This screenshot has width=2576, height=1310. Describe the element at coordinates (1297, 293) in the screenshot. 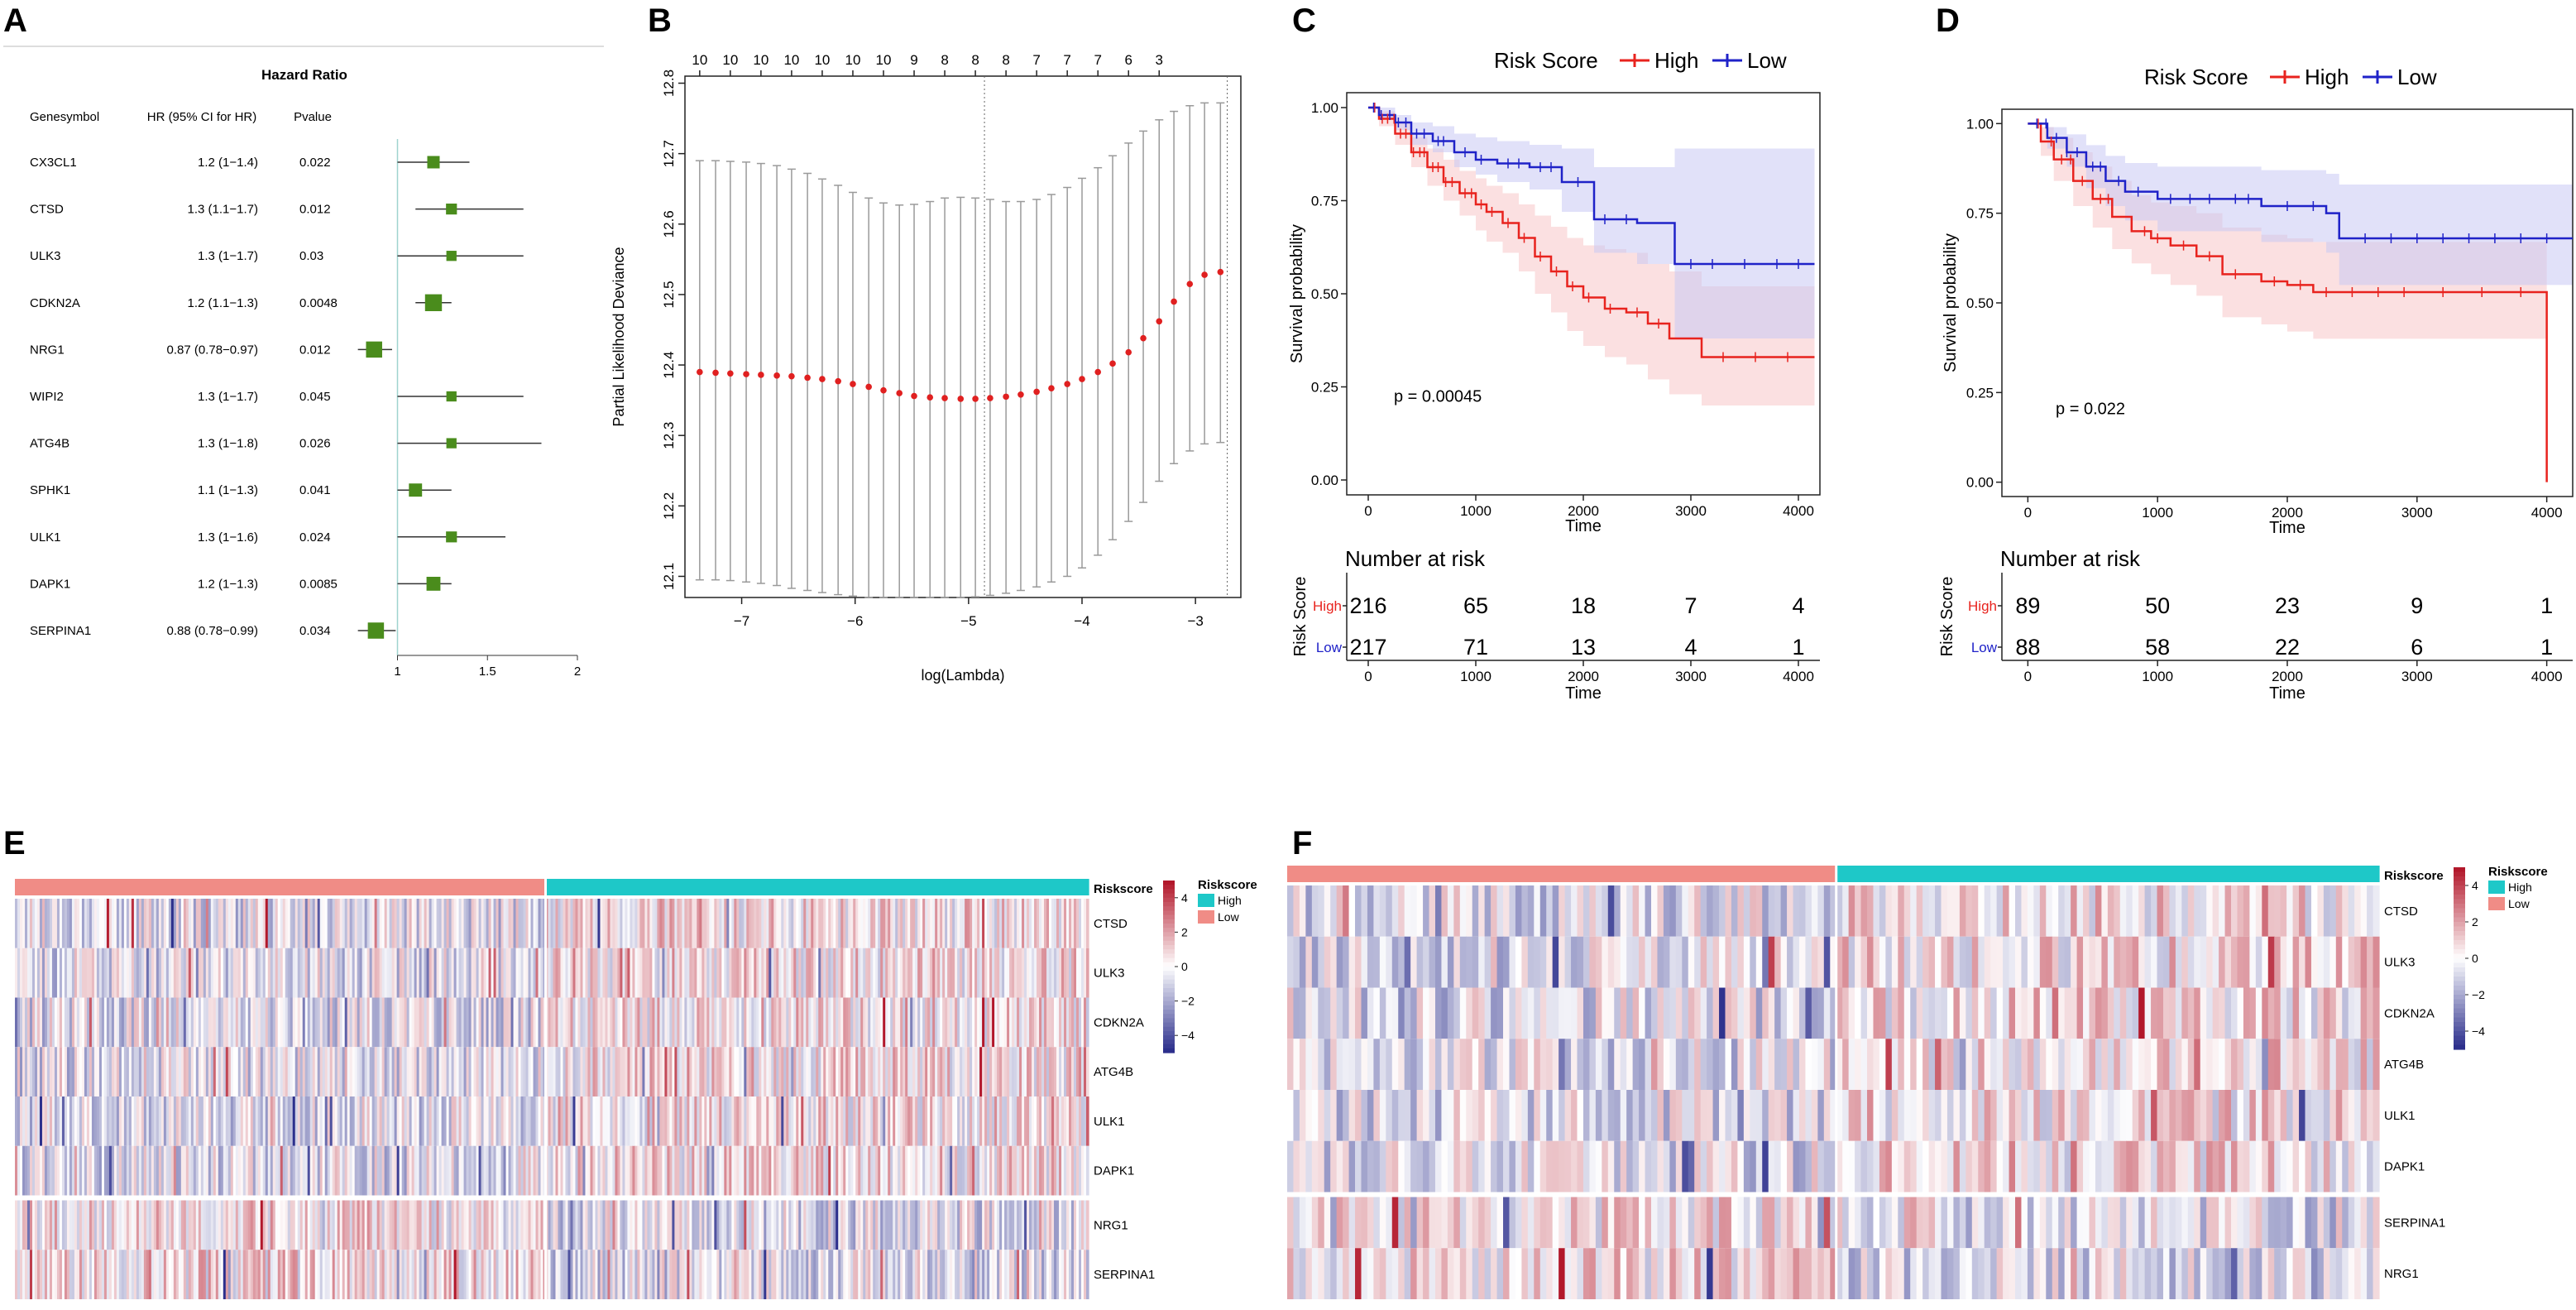

I see `y-axis-label: Survival probability` at that location.